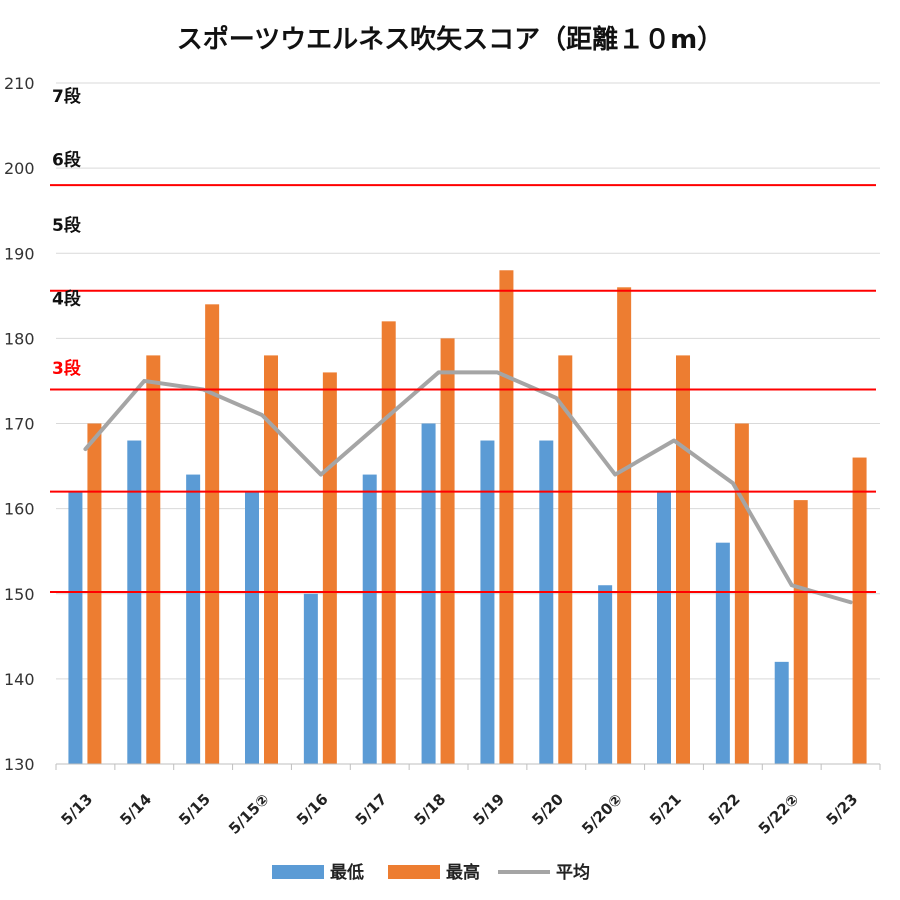 The height and width of the screenshot is (900, 900). Describe the element at coordinates (665, 809) in the screenshot. I see `x-tick-label: 5/21` at that location.